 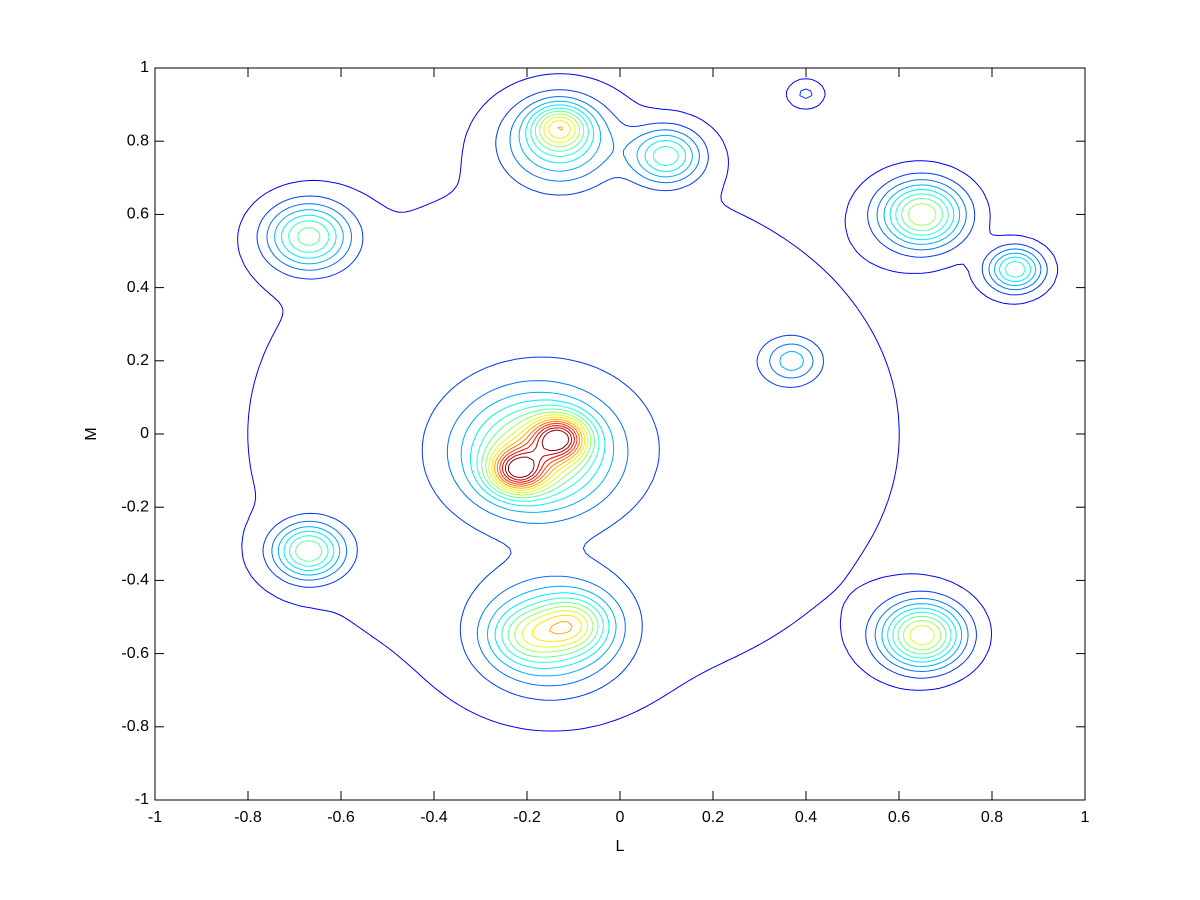 I want to click on y-tick-label: 0.6, so click(x=138, y=214).